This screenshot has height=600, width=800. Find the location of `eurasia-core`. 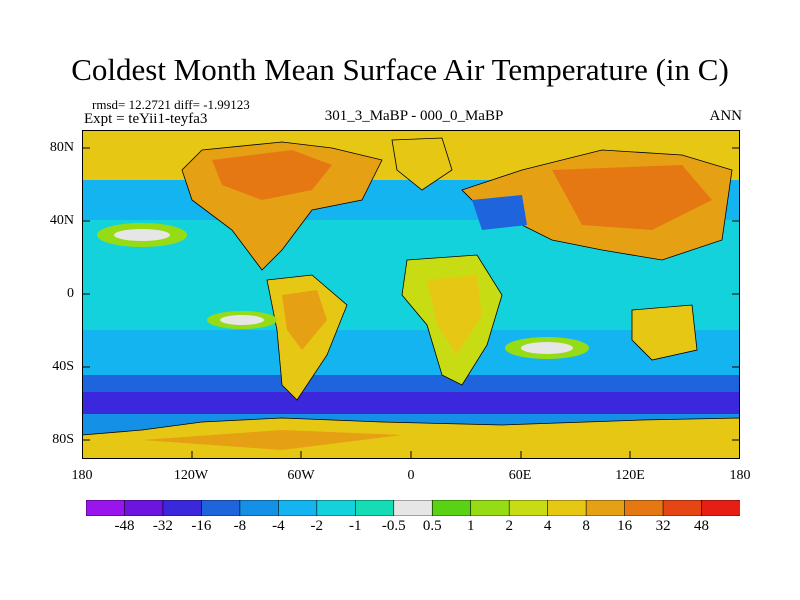

eurasia-core is located at coordinates (632, 197).